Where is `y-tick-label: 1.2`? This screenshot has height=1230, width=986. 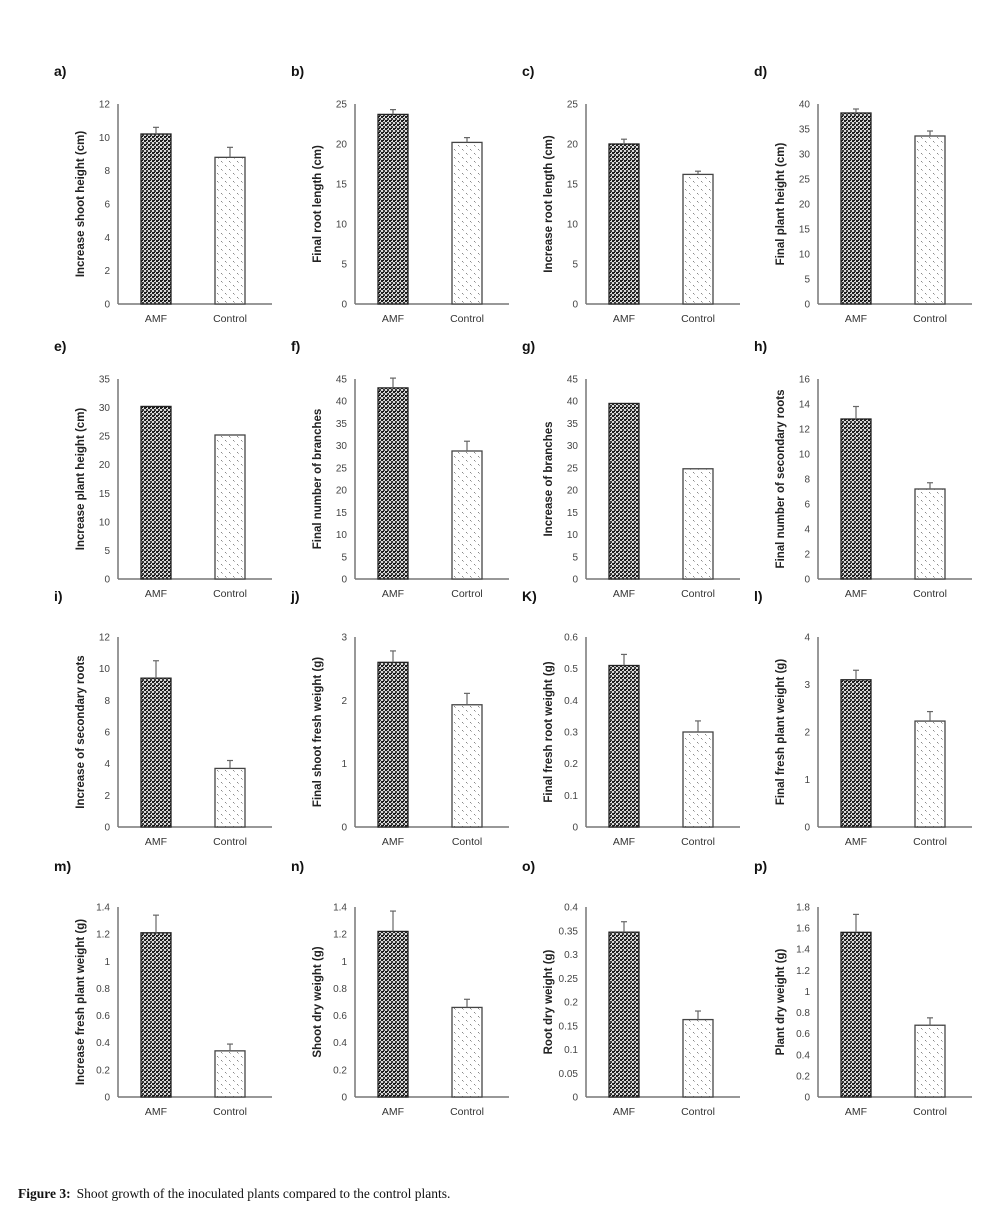
y-tick-label: 1.2 is located at coordinates (803, 971).